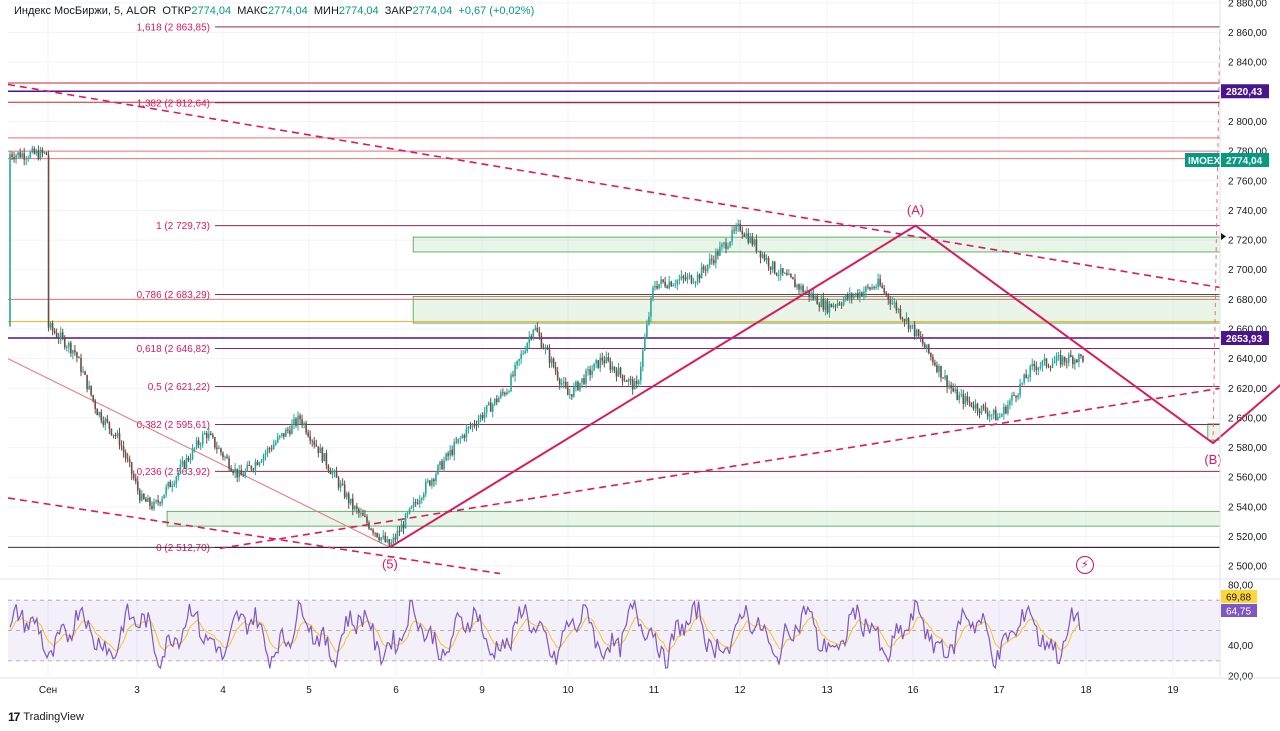 This screenshot has height=731, width=1280. I want to click on x-tick-label: 10, so click(568, 690).